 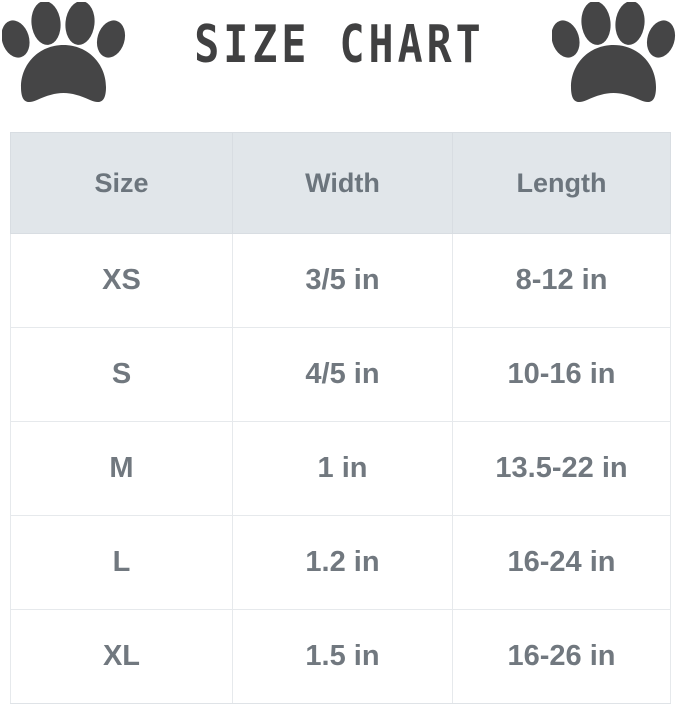 I want to click on table-row: L 1.2 in 16-24 in, so click(x=340, y=562).